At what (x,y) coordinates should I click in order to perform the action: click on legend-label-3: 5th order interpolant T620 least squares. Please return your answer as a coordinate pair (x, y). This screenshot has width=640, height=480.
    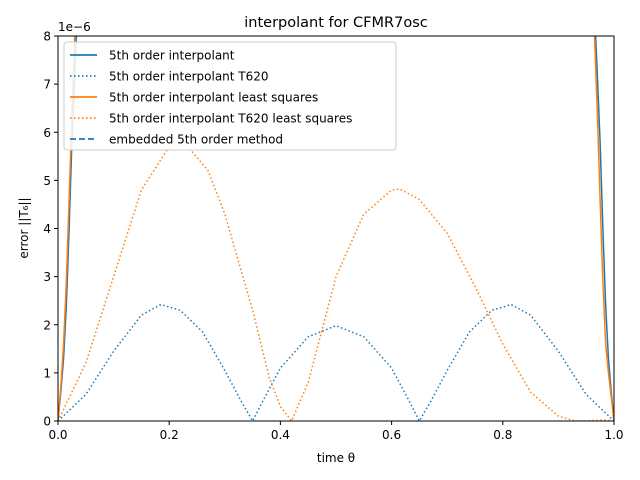
    Looking at the image, I should click on (230, 119).